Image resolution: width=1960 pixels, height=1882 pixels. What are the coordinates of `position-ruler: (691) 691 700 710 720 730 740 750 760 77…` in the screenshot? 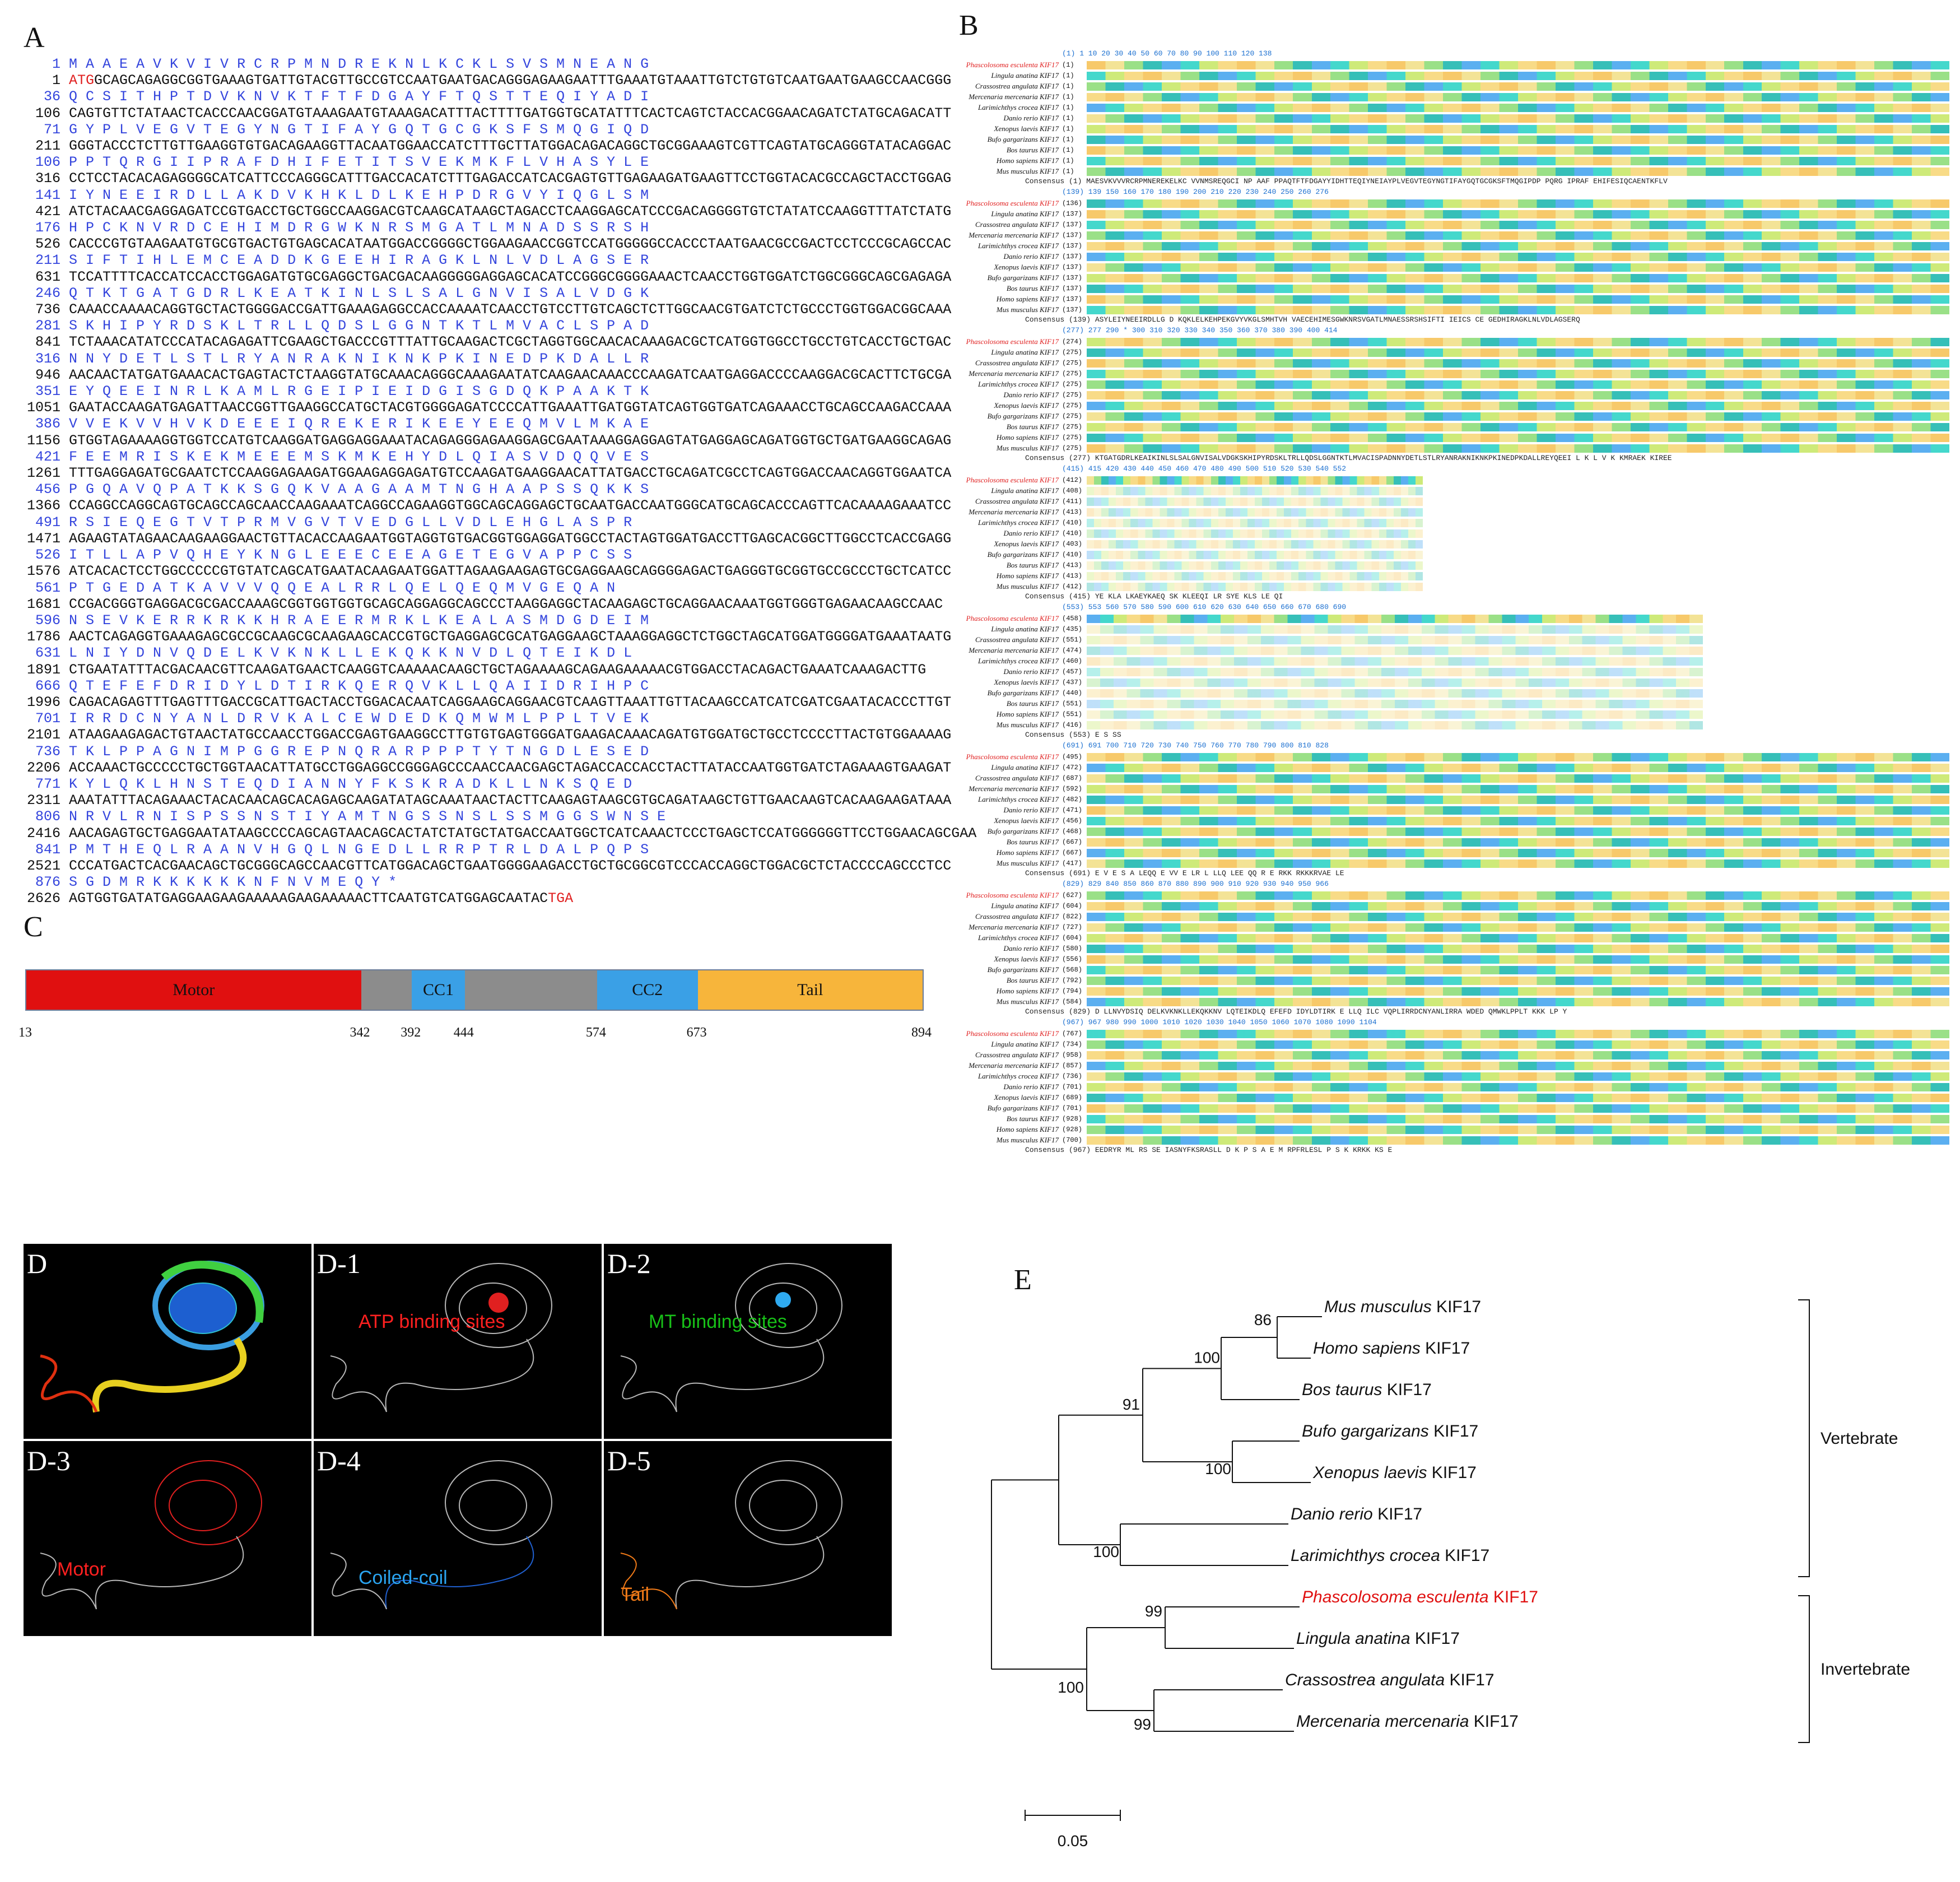 It's located at (1195, 746).